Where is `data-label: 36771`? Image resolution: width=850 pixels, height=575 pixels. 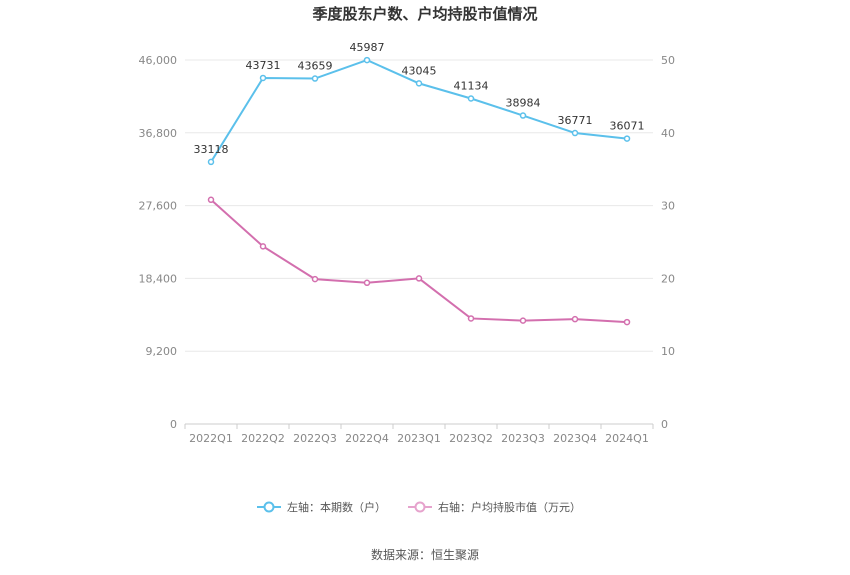 data-label: 36771 is located at coordinates (575, 120).